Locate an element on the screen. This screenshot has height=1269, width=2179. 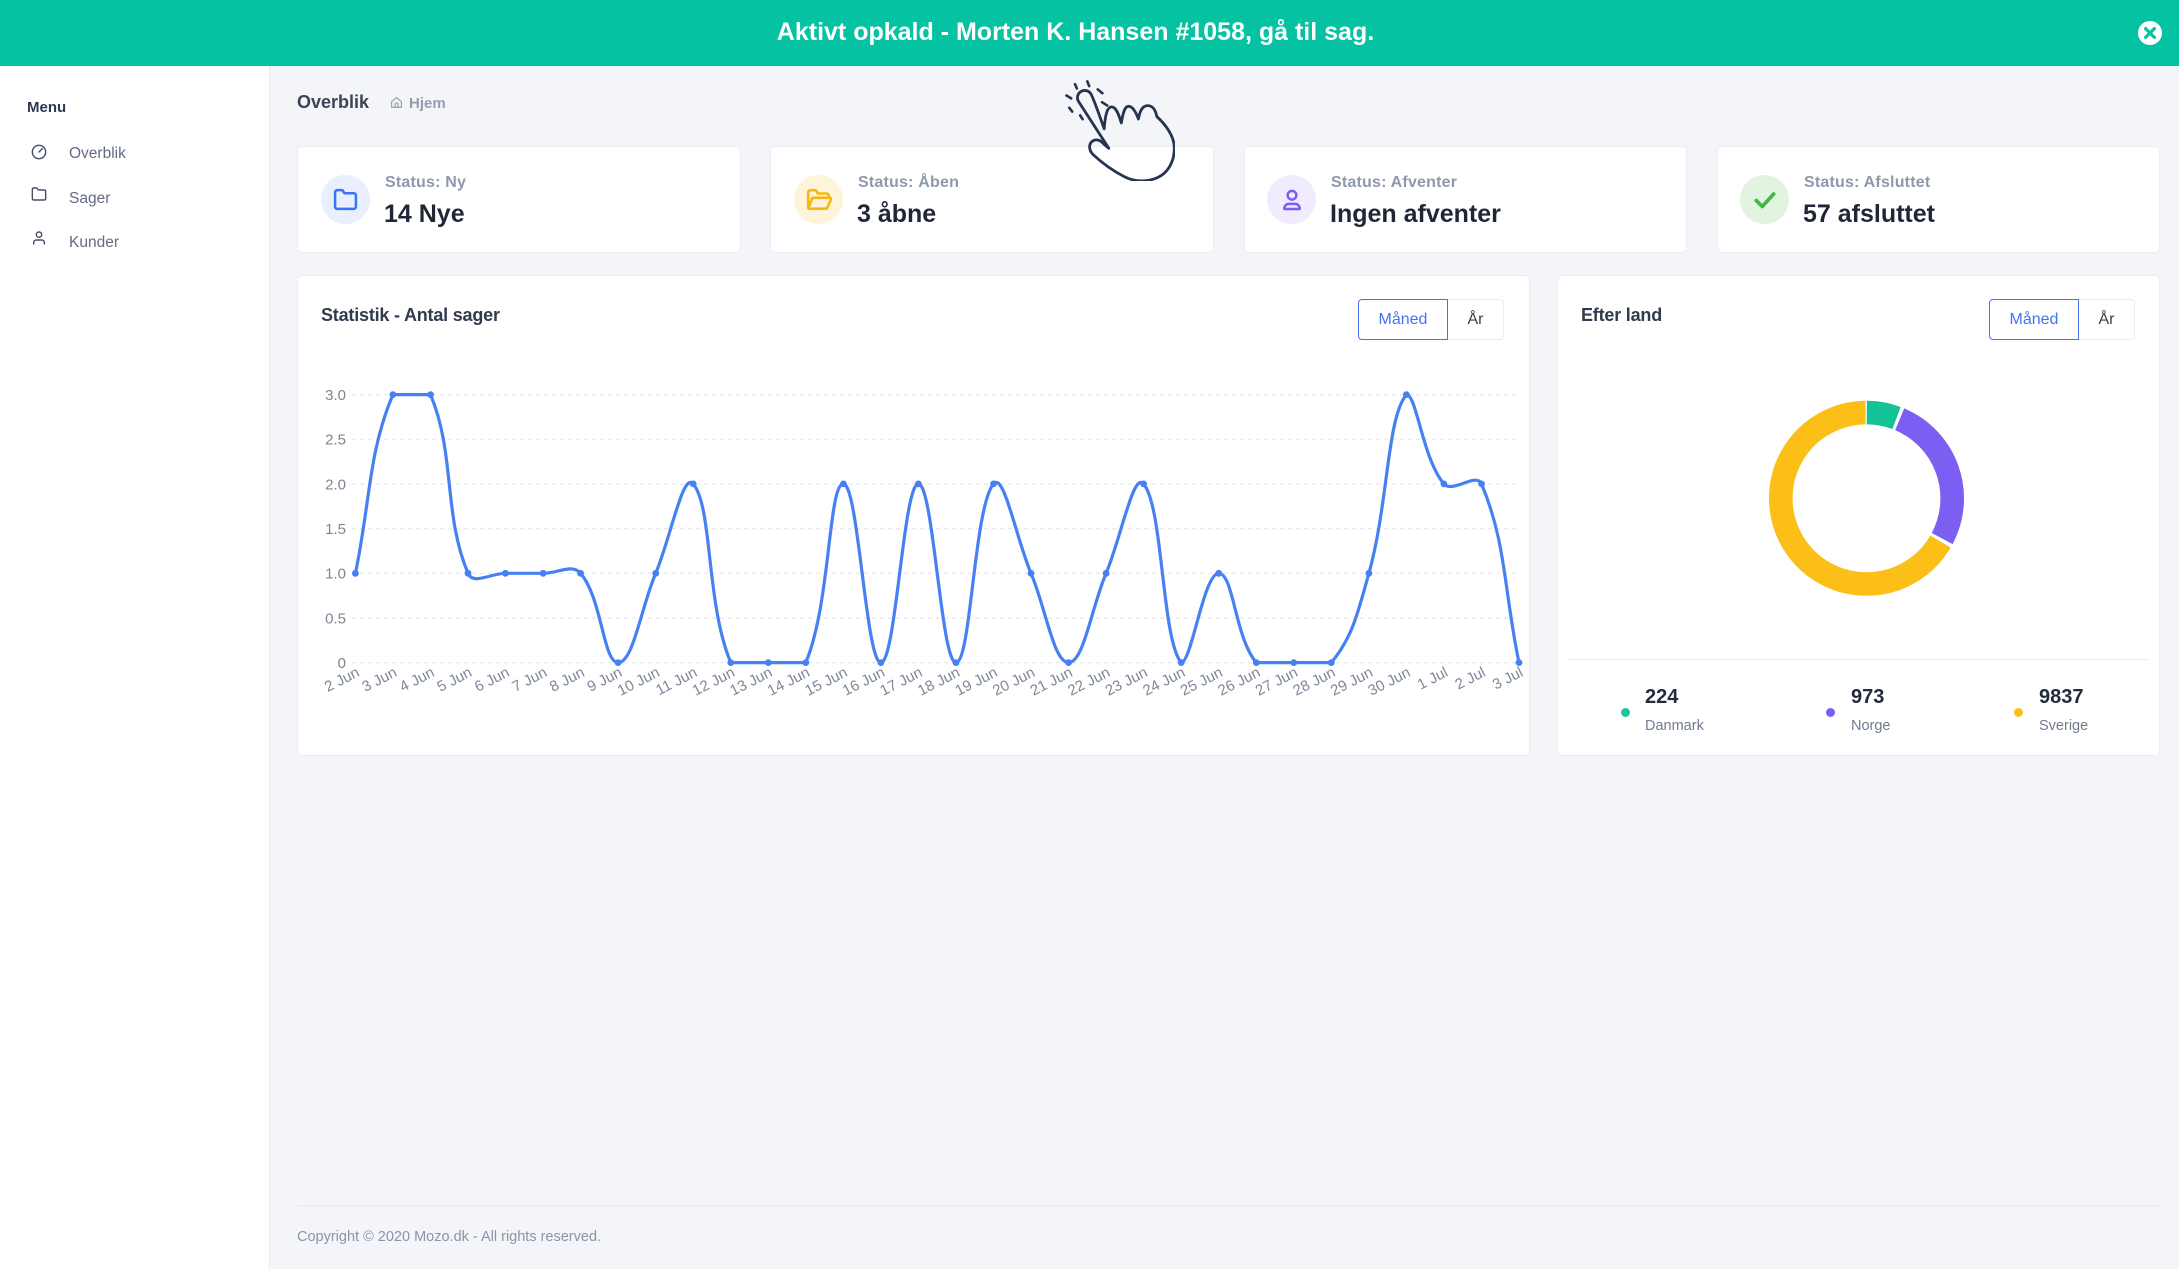
svg-text: 1.0 is located at coordinates (335, 574).